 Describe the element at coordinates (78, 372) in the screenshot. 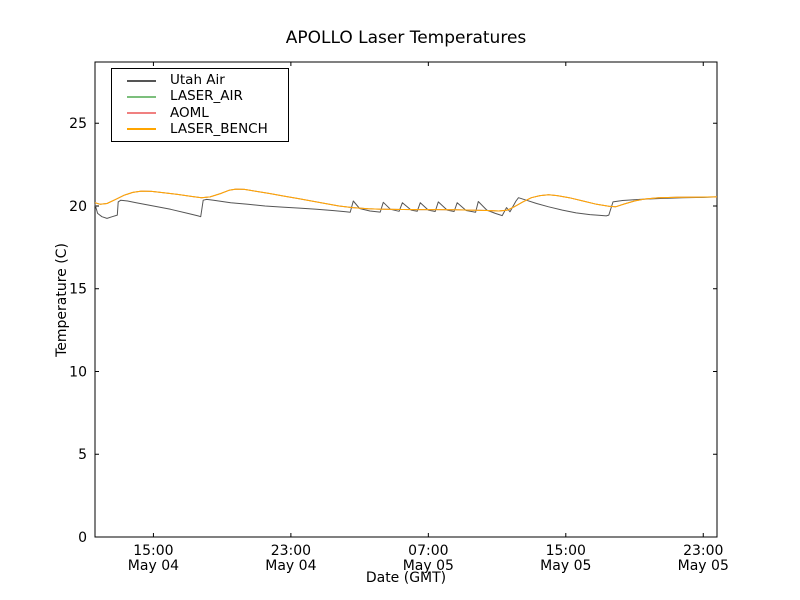

I see `y-tick-label: 10` at that location.